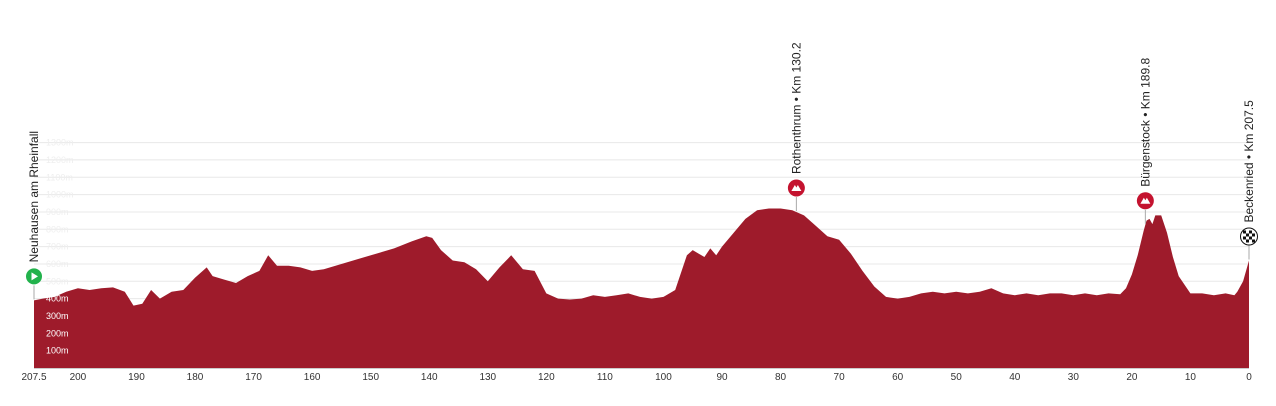 Image resolution: width=1276 pixels, height=406 pixels. What do you see at coordinates (57, 281) in the screenshot?
I see `y-tick-label-500m: 500m` at bounding box center [57, 281].